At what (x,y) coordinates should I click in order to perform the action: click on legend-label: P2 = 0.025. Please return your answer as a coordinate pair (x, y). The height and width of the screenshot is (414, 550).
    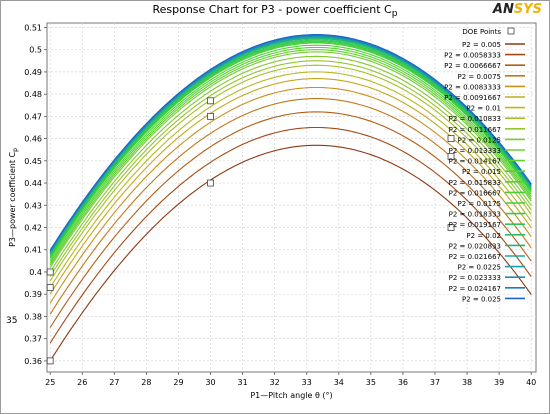
    Looking at the image, I should click on (481, 299).